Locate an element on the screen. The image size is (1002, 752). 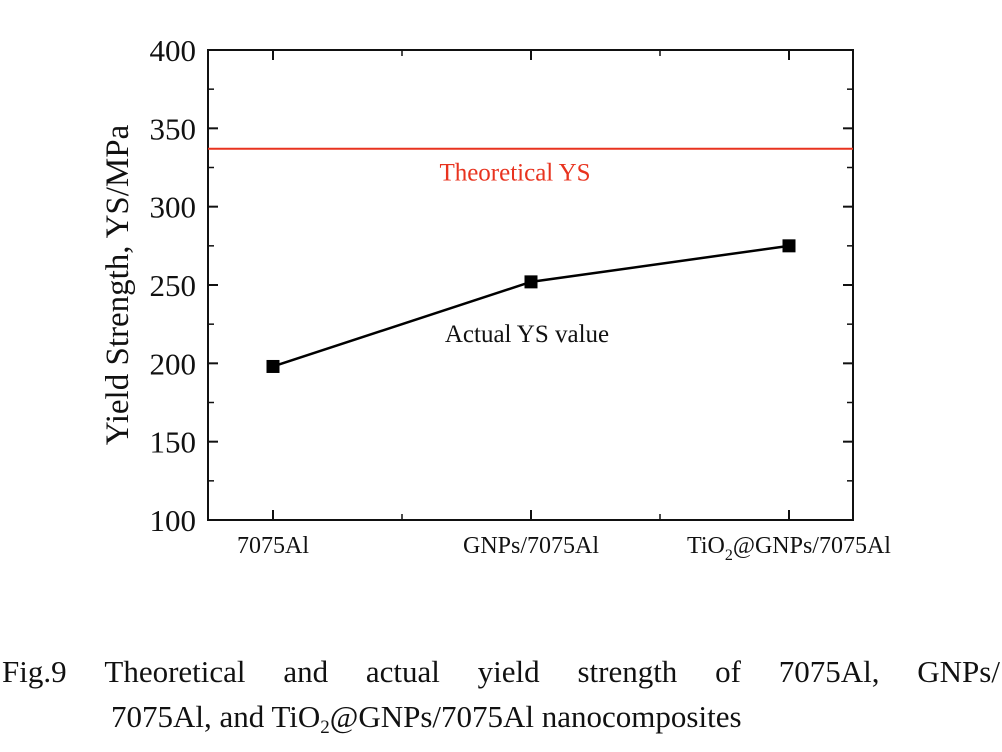
x-tick-label-rest: @GNPs/7075Al is located at coordinates (812, 546).